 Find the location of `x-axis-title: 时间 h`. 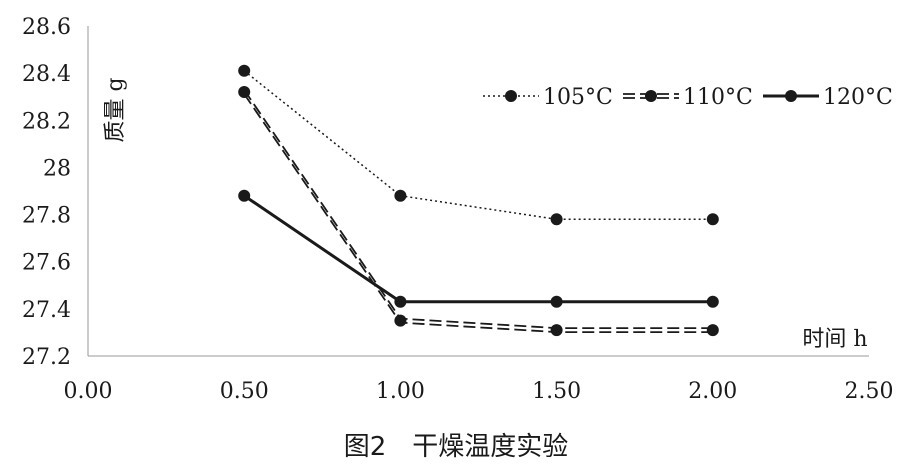

x-axis-title: 时间 h is located at coordinates (834, 339).